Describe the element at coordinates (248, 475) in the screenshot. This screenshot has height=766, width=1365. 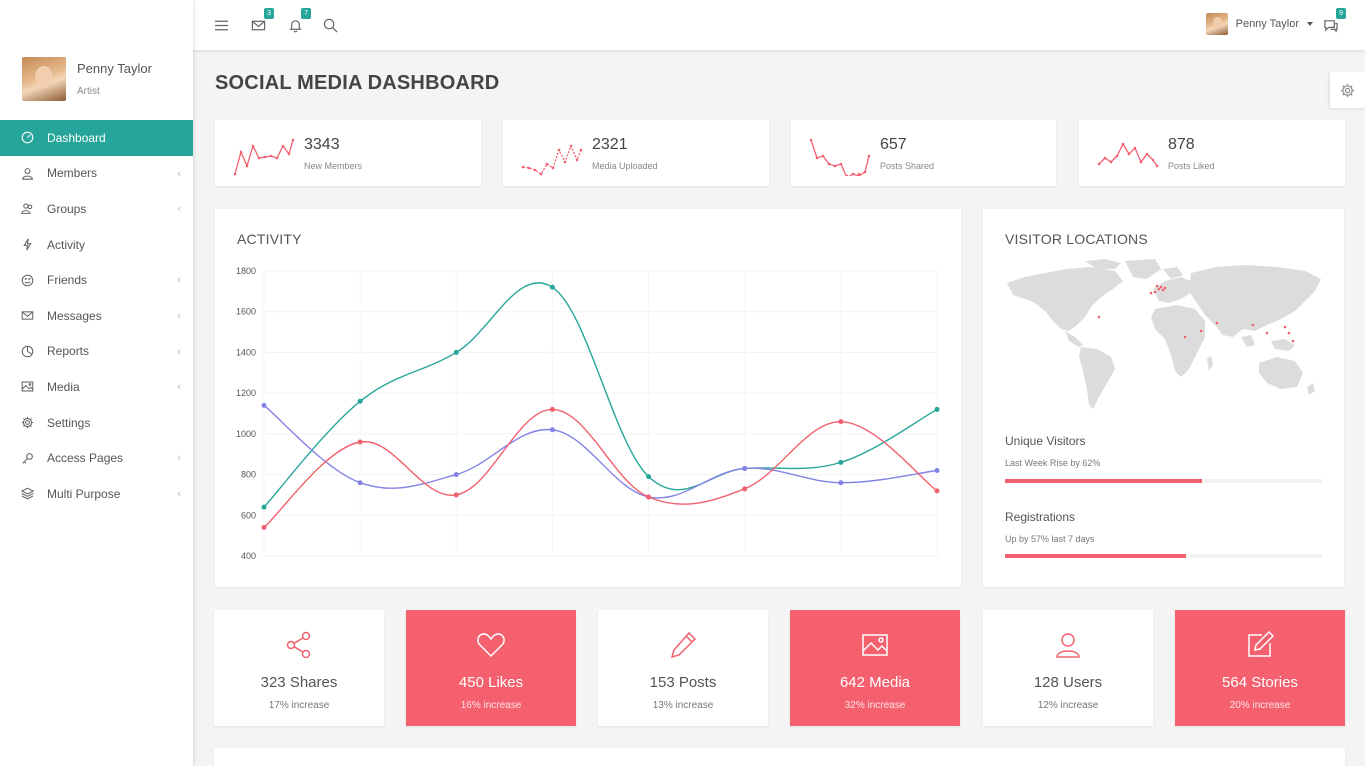
I see `y-tick-label: 800` at that location.